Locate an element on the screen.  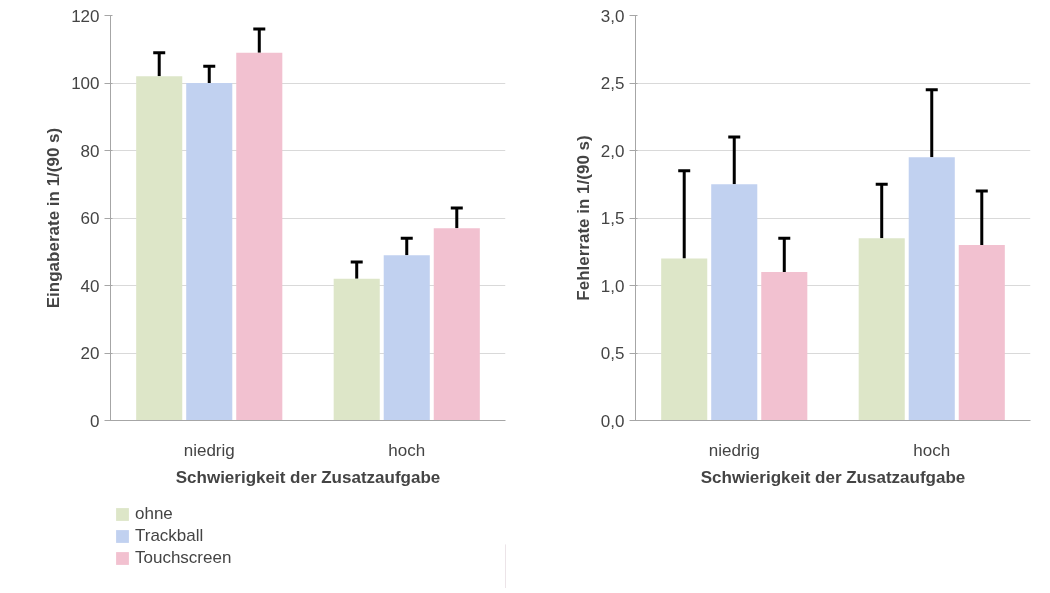
y-tick-label: 3,0 is located at coordinates (612, 16).